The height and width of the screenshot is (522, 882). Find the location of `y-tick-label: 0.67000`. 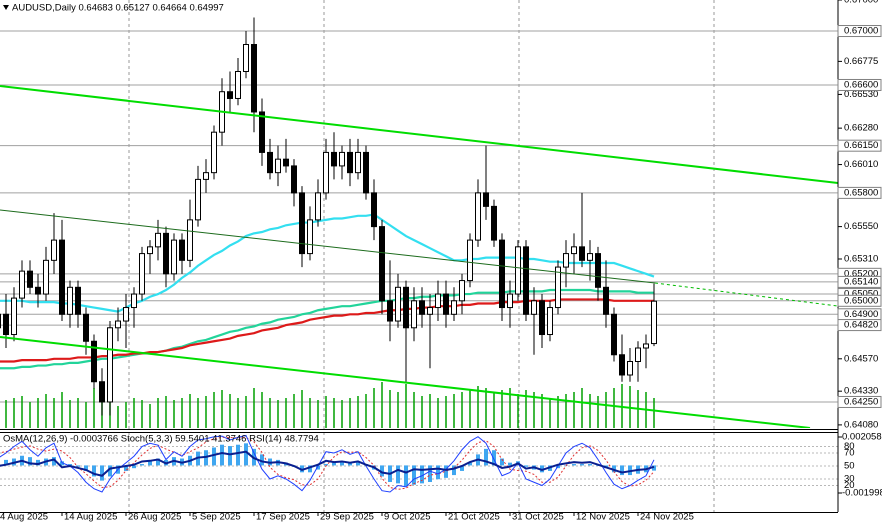

y-tick-label: 0.67000 is located at coordinates (861, 3).